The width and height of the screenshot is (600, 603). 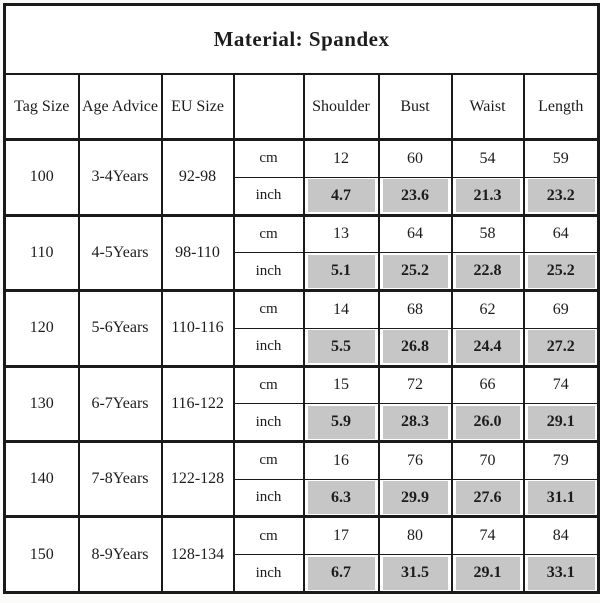 I want to click on tag-size-cell: 110, so click(x=41, y=253).